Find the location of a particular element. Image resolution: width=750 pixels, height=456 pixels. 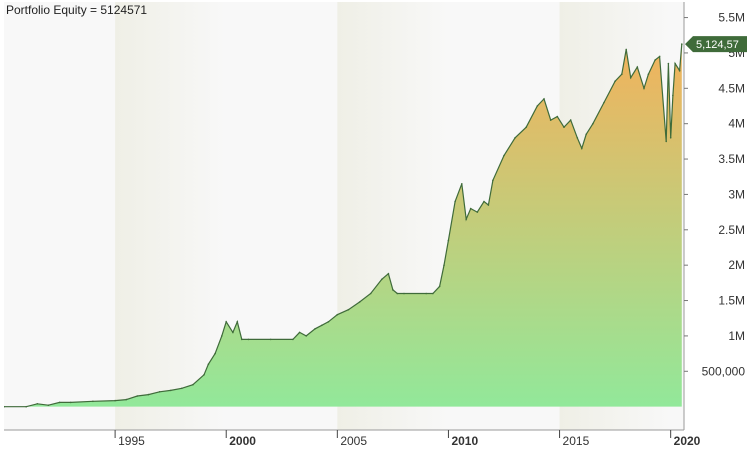

last-value-badge-shape is located at coordinates (716, 44).